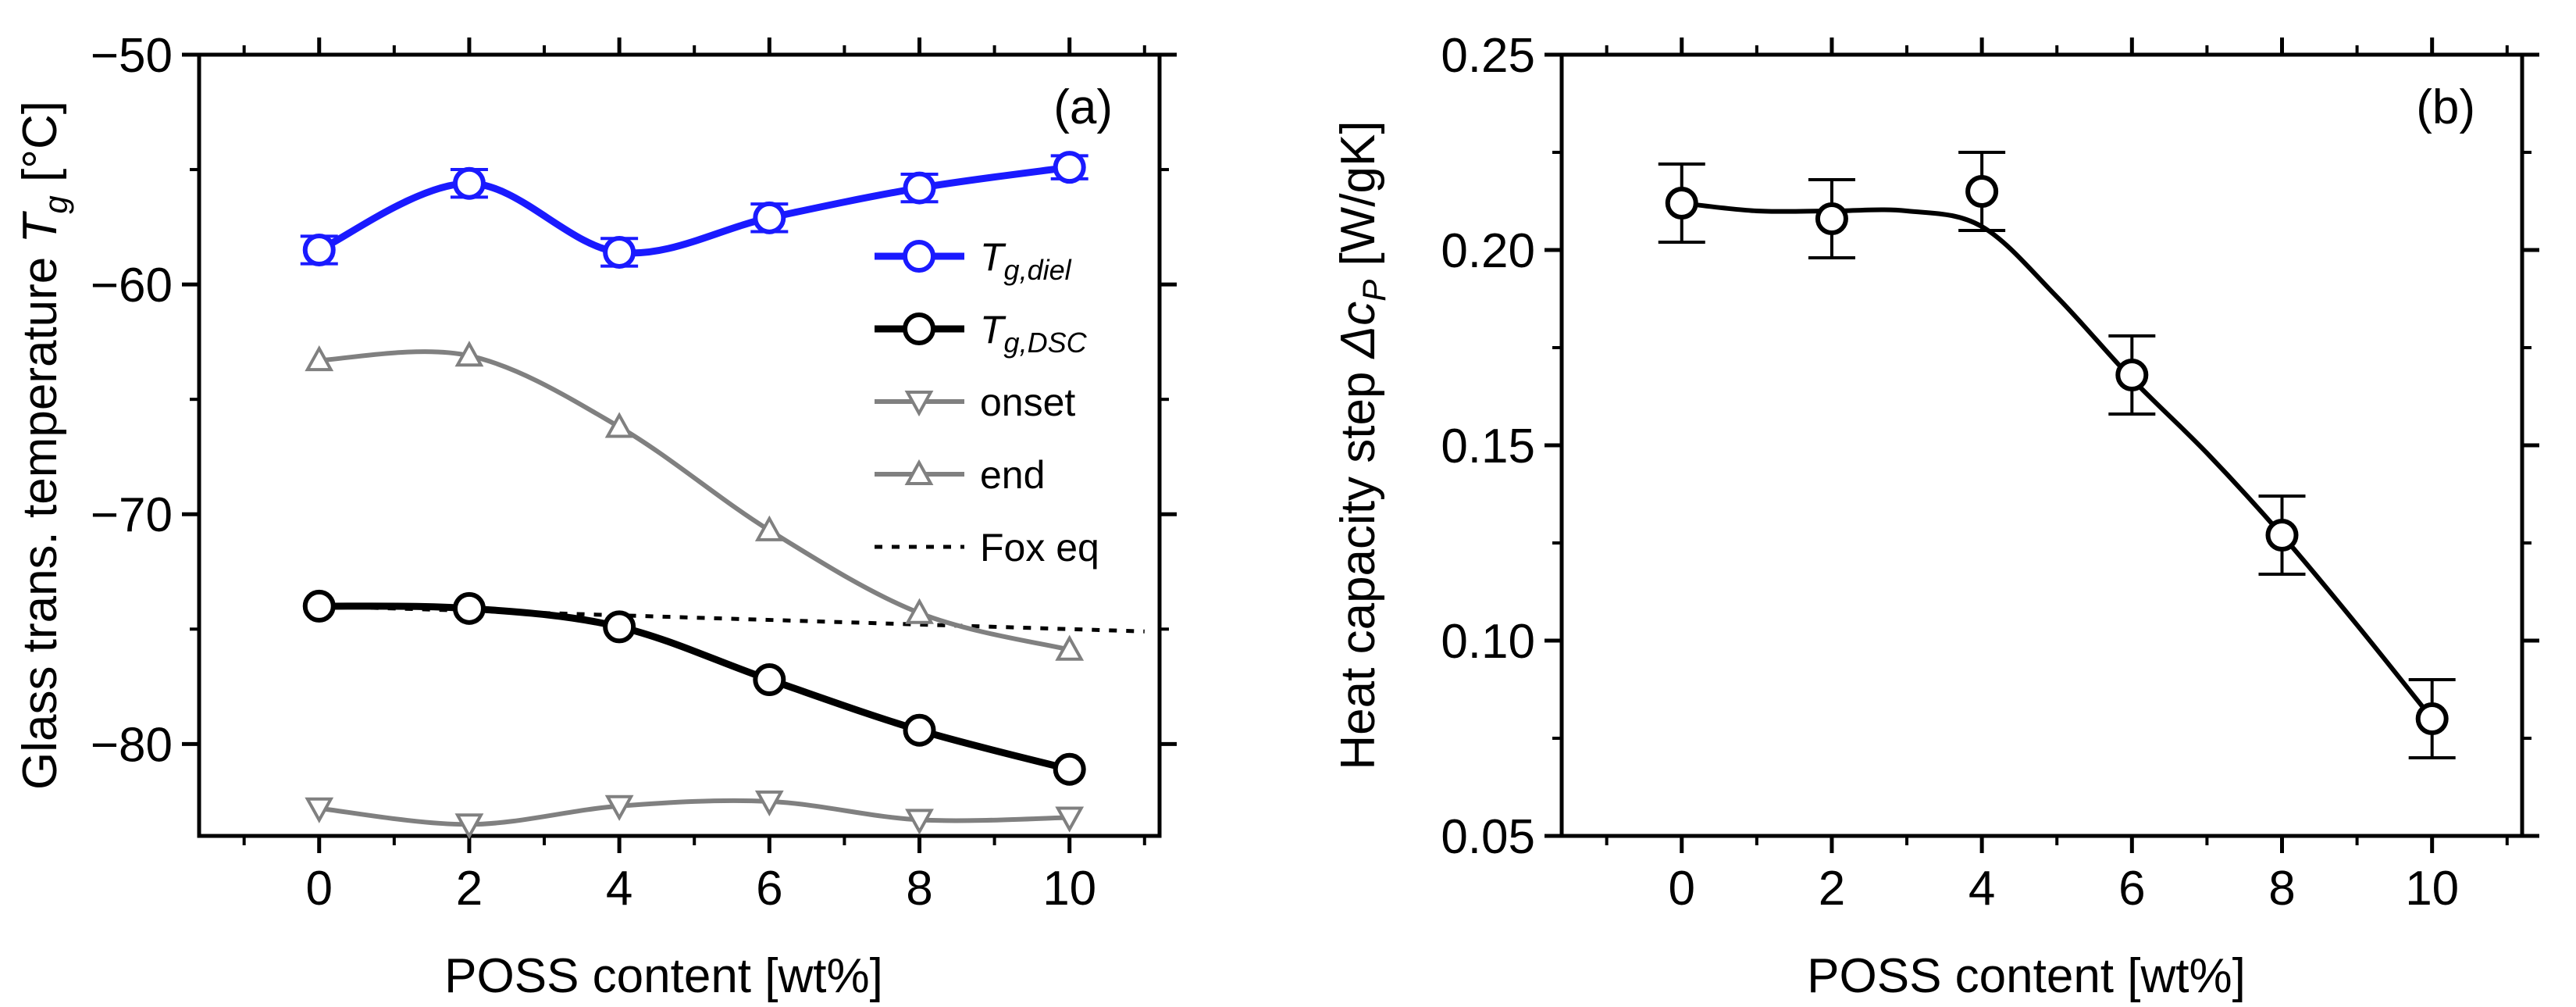 This screenshot has width=2576, height=1007. What do you see at coordinates (695, 500) in the screenshot?
I see `end-line` at bounding box center [695, 500].